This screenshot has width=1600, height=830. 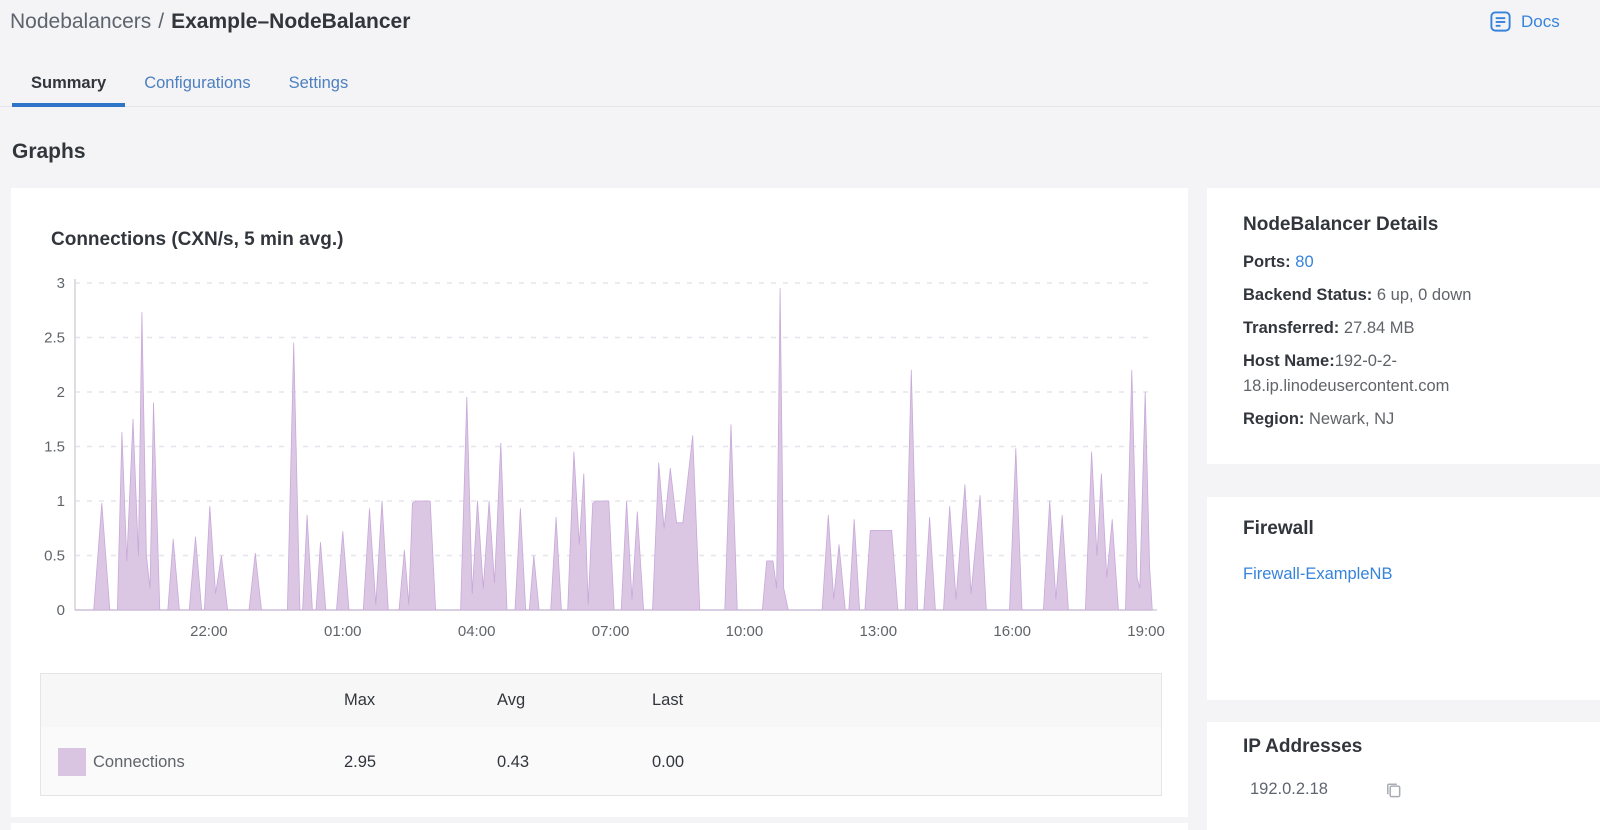 I want to click on firewall-card: Firewall Firewall-ExampleNB, so click(x=1403, y=598).